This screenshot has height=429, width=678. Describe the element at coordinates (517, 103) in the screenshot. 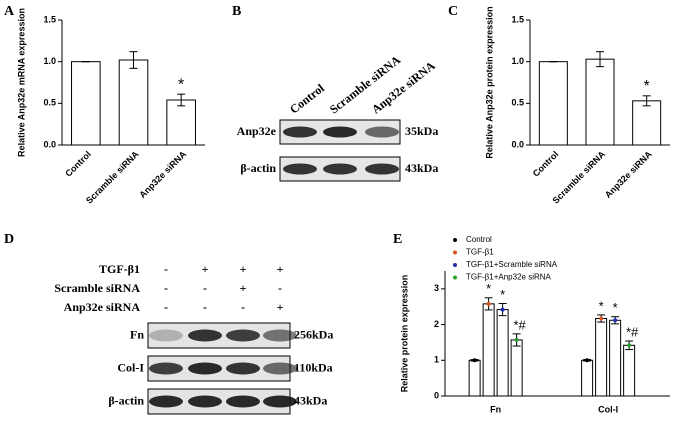

I see `y-tick-label: 0.5` at that location.